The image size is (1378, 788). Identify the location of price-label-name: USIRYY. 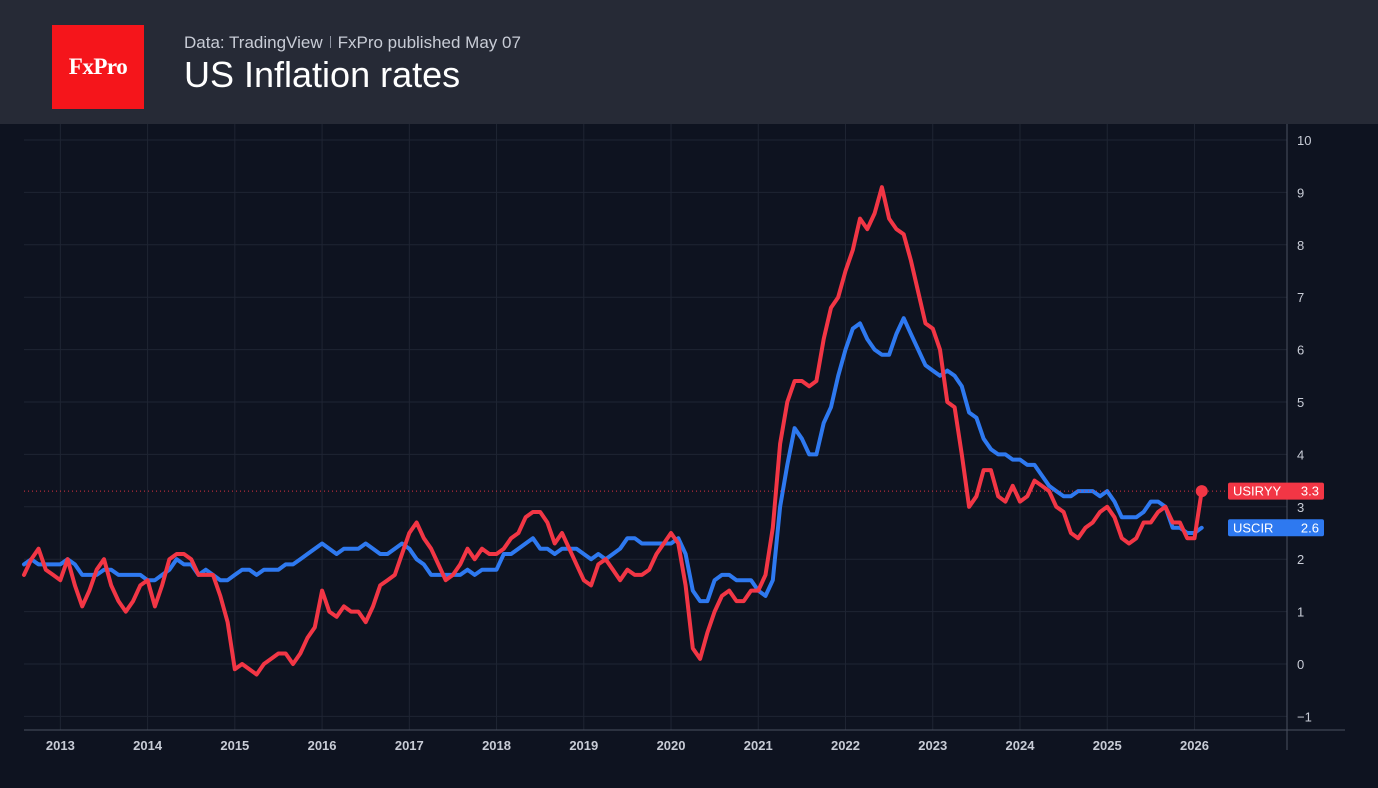
(1257, 491).